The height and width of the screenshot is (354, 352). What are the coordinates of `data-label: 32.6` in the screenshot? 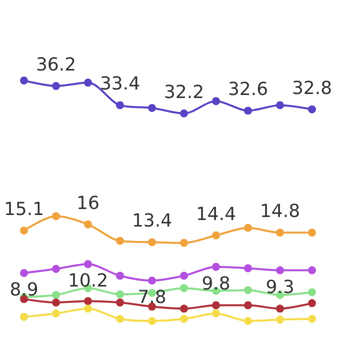 It's located at (248, 89).